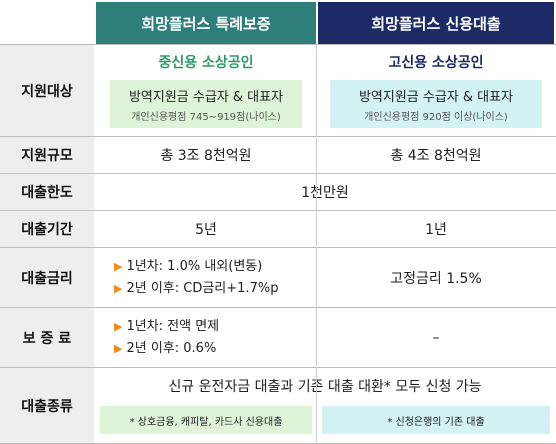 This screenshot has height=444, width=556. What do you see at coordinates (325, 193) in the screenshot?
I see `limit-value: 1천만원` at bounding box center [325, 193].